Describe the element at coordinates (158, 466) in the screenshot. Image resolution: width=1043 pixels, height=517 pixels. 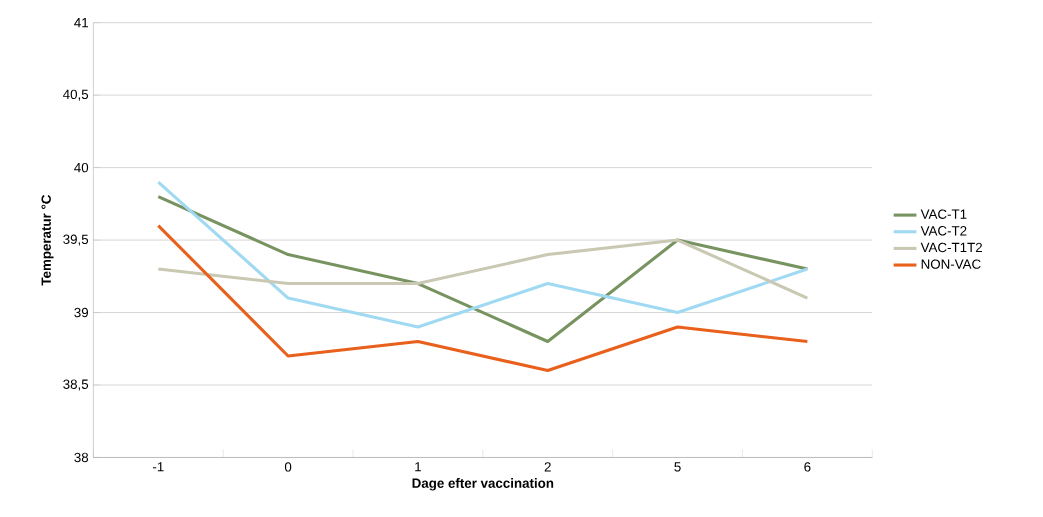
I see `x-tick-label: -1` at that location.